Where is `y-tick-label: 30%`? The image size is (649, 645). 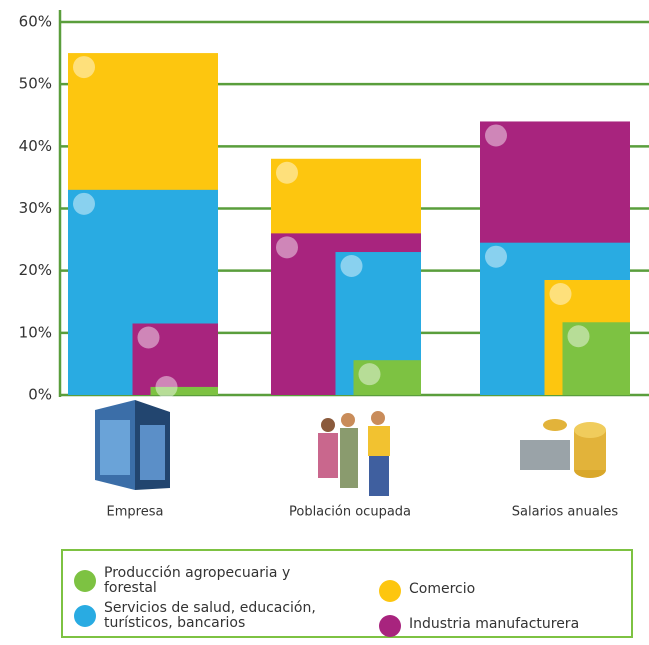 y-tick-label: 30% is located at coordinates (35, 208).